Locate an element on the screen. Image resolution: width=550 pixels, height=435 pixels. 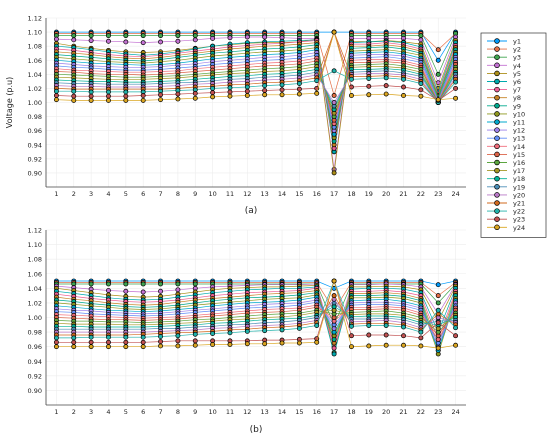
series-line-y13 is located at coordinates (256, 322).